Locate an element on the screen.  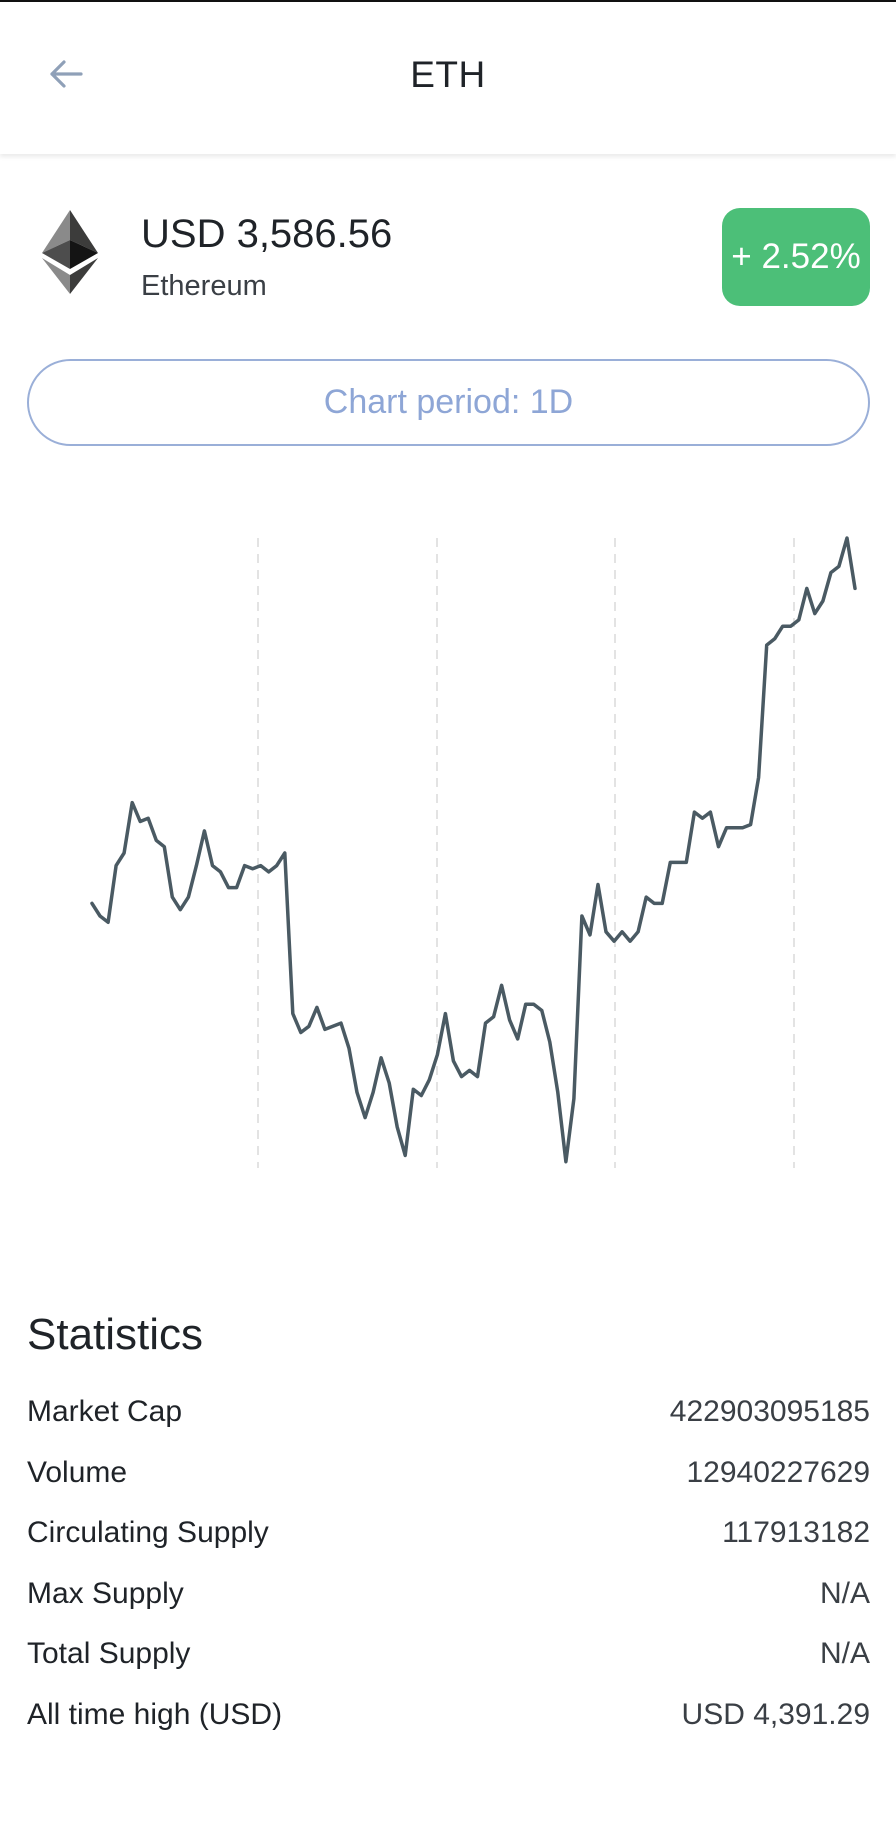
stat-row-max-supply: Max Supply N/A is located at coordinates (448, 1594).